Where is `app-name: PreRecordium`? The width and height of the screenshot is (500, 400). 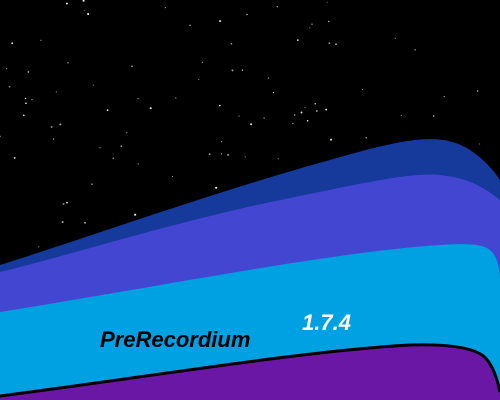
app-name: PreRecordium is located at coordinates (175, 339).